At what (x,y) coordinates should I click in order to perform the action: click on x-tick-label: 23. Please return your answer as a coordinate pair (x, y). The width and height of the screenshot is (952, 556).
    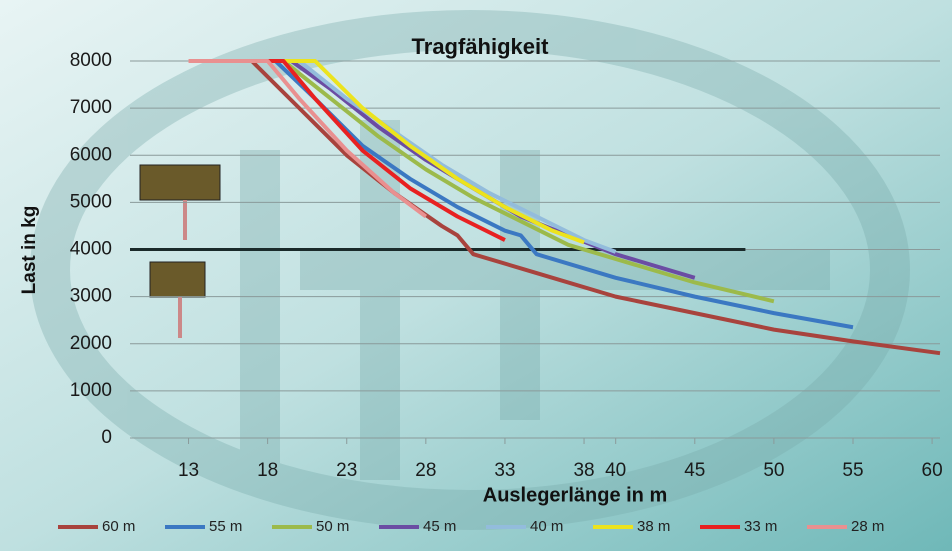
    Looking at the image, I should click on (346, 470).